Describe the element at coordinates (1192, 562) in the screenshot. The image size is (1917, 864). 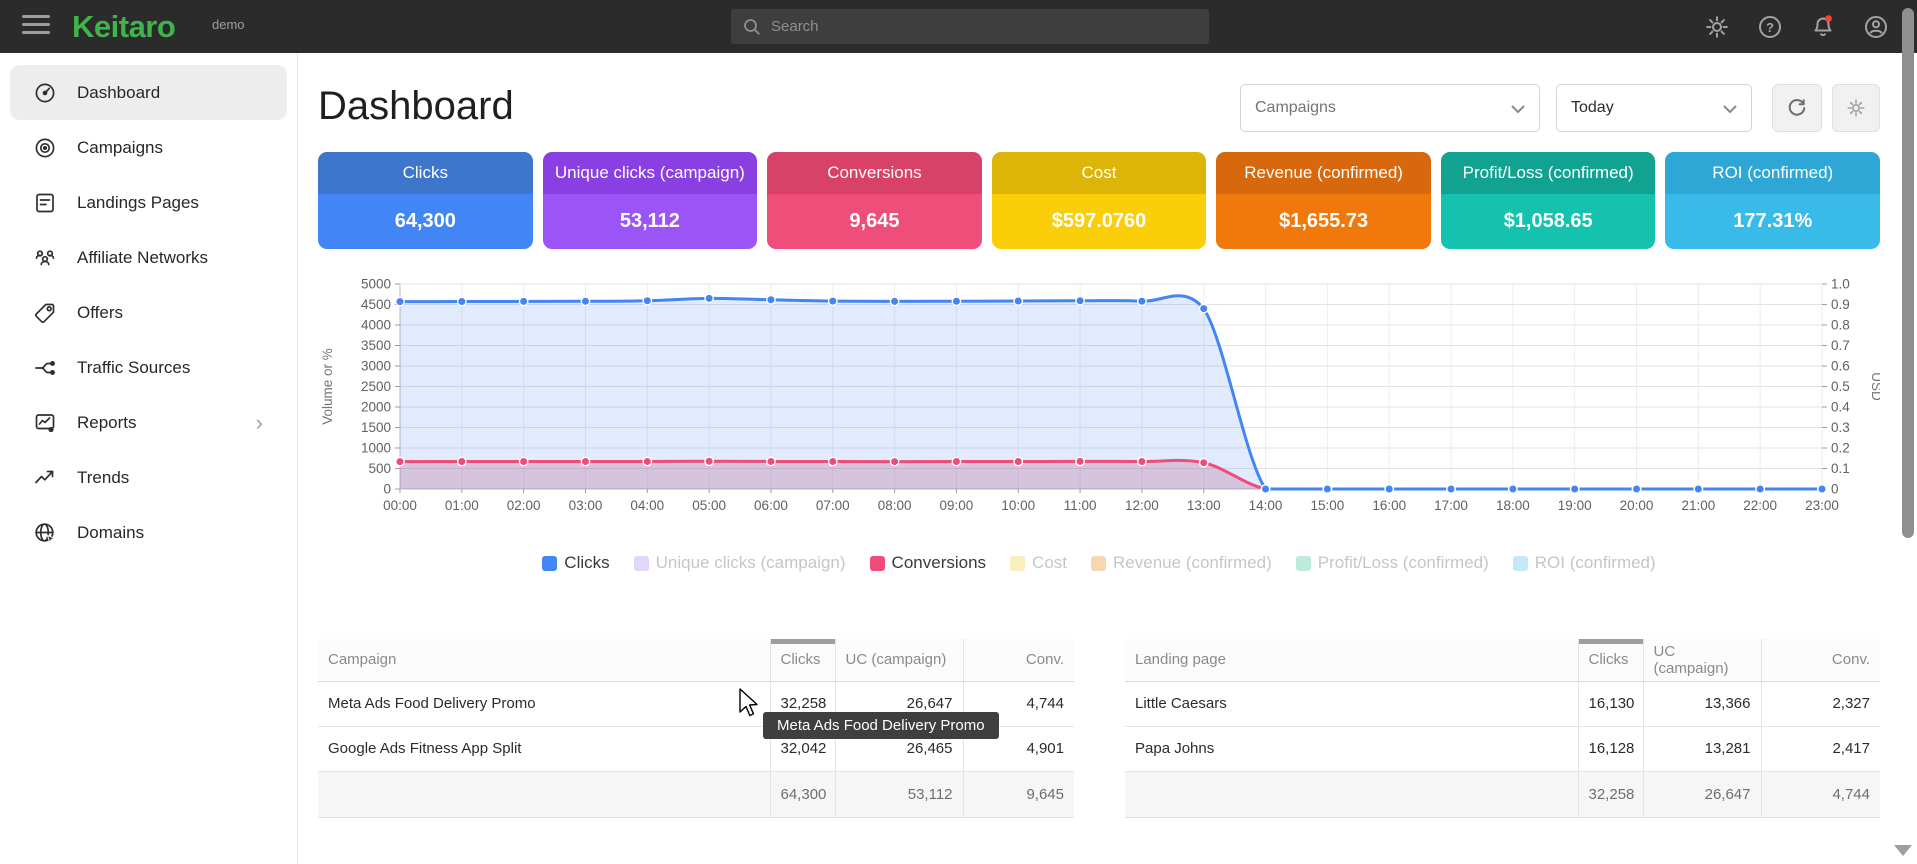
I see `legend-label: Revenue (confirmed)` at that location.